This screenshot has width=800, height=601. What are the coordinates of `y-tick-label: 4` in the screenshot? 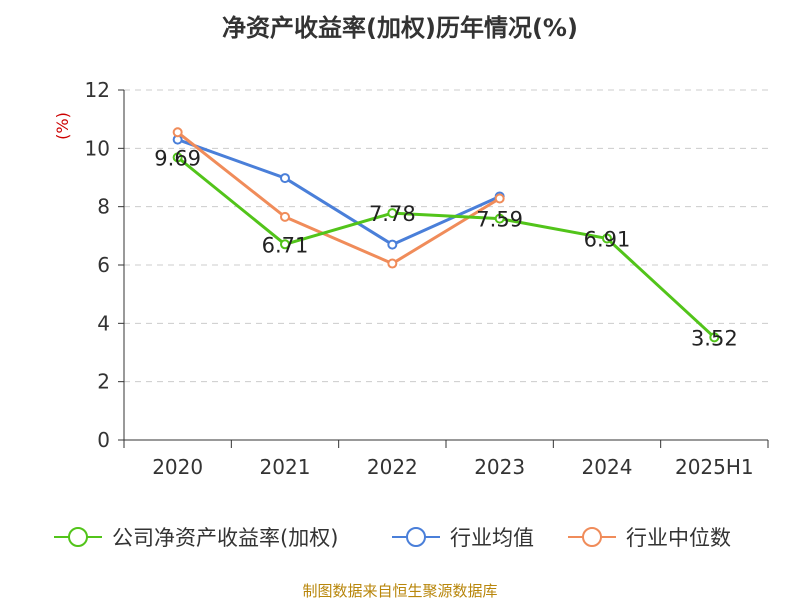 It's located at (103, 323).